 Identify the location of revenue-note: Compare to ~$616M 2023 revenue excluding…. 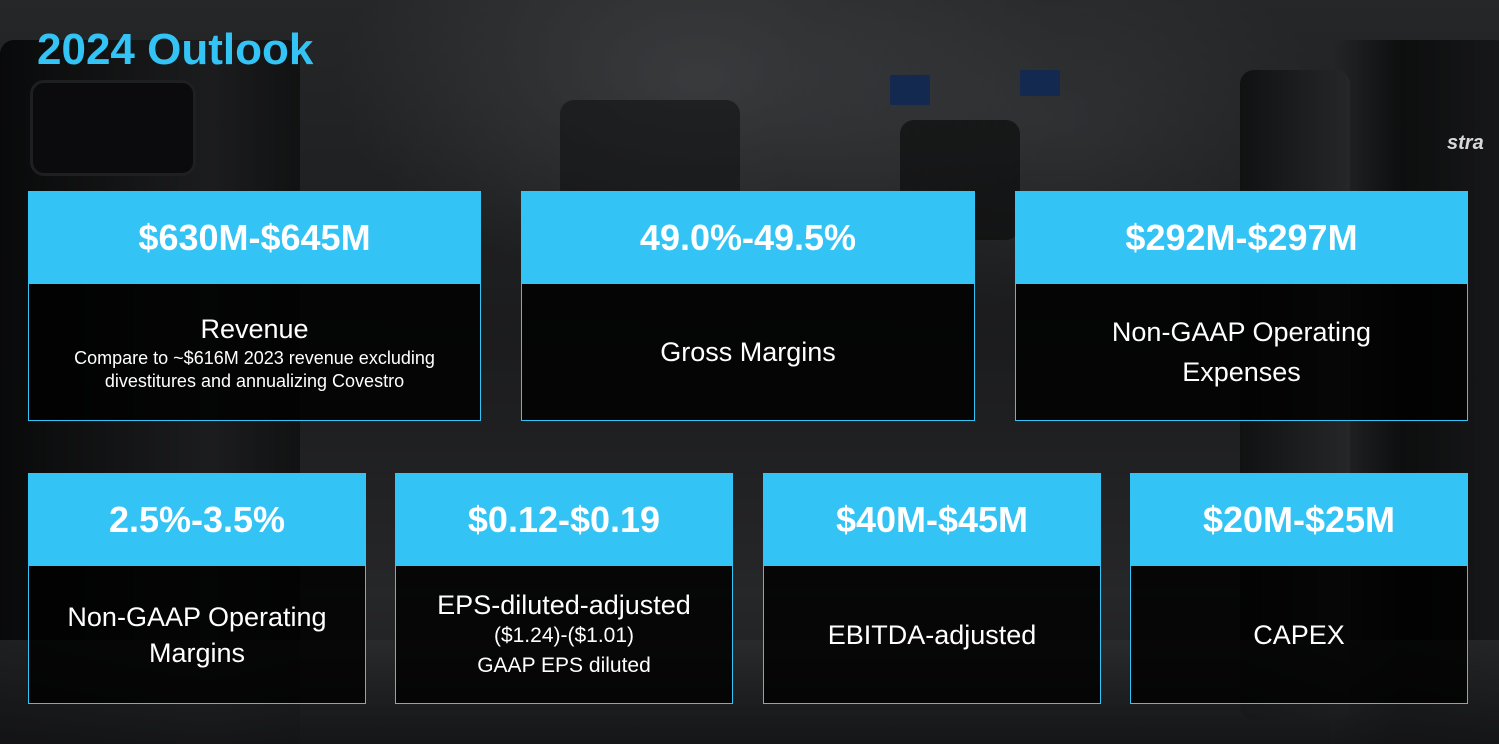
(254, 369).